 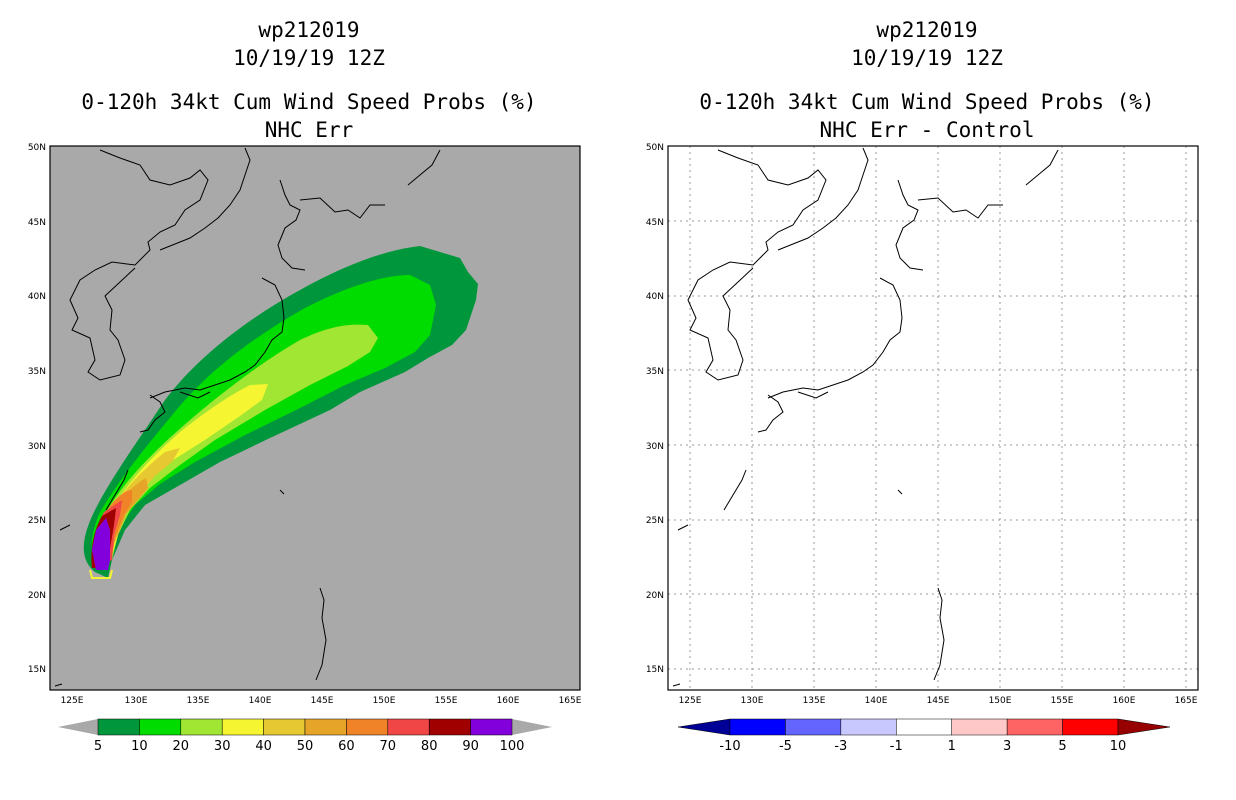 What do you see at coordinates (309, 130) in the screenshot?
I see `product-subtitle: NHC Err` at bounding box center [309, 130].